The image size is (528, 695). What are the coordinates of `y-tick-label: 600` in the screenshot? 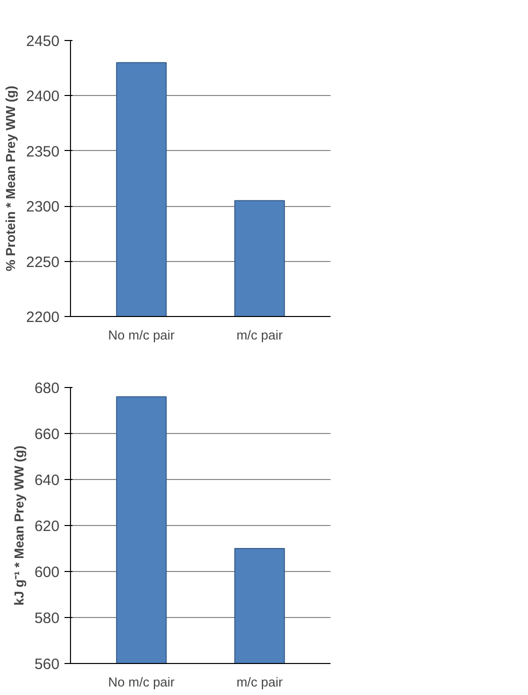 It's located at (47, 572).